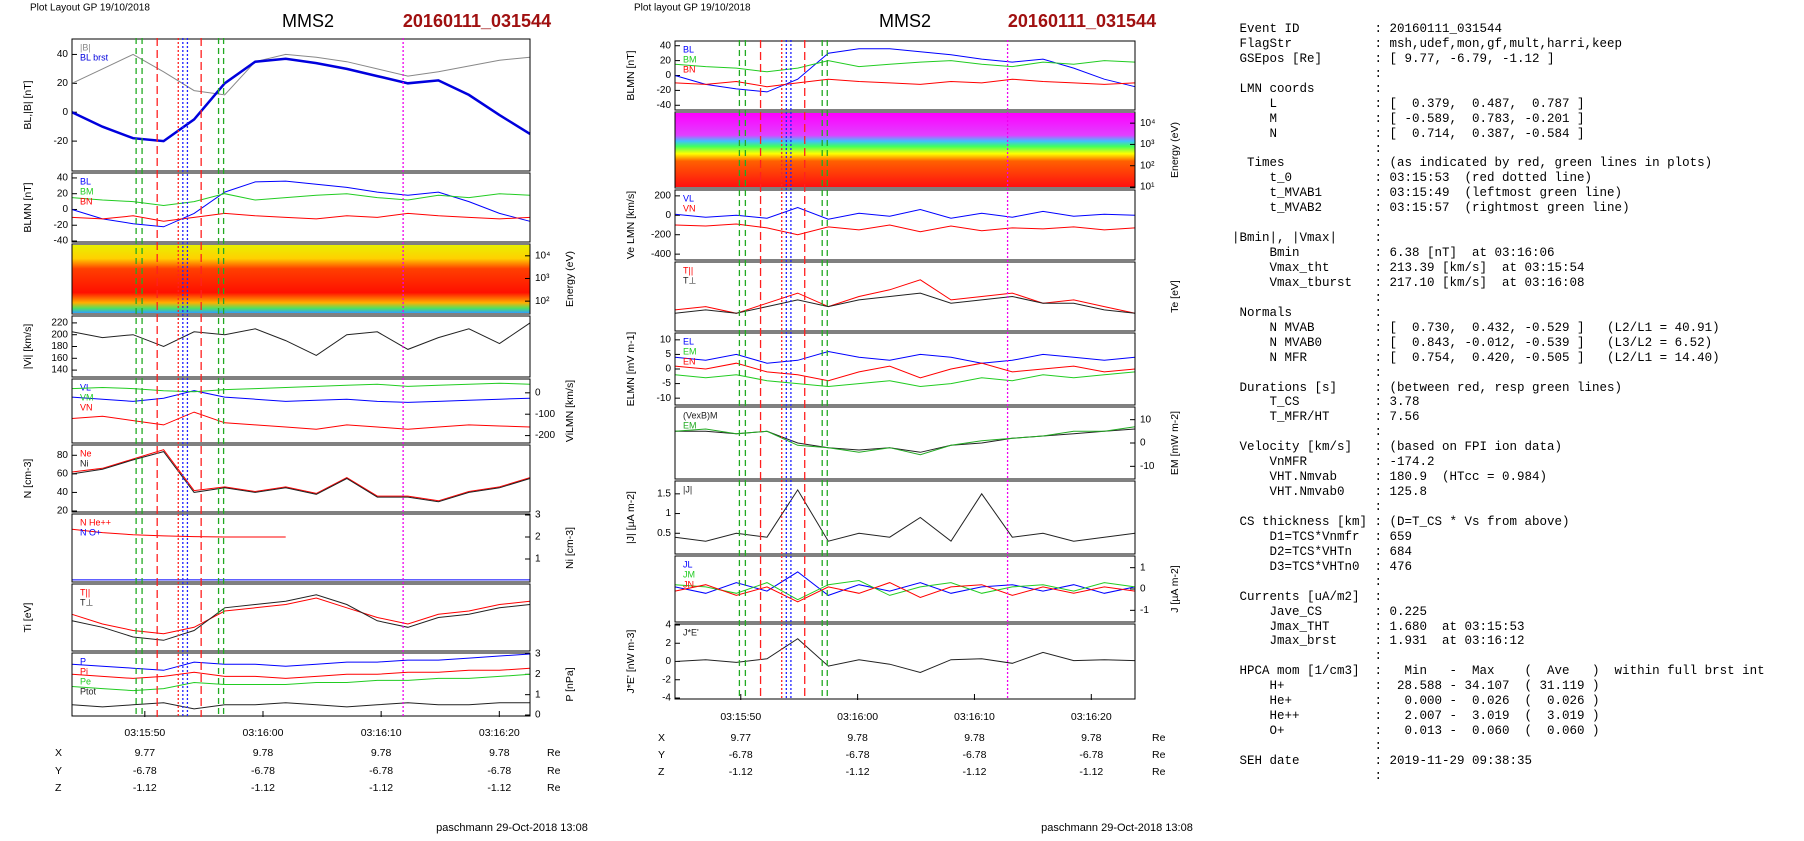 The height and width of the screenshot is (841, 1804). What do you see at coordinates (1408, 282) in the screenshot?
I see `summary-line: Vmax_tburst : 217.10 [km/s] at 03:16:08` at bounding box center [1408, 282].